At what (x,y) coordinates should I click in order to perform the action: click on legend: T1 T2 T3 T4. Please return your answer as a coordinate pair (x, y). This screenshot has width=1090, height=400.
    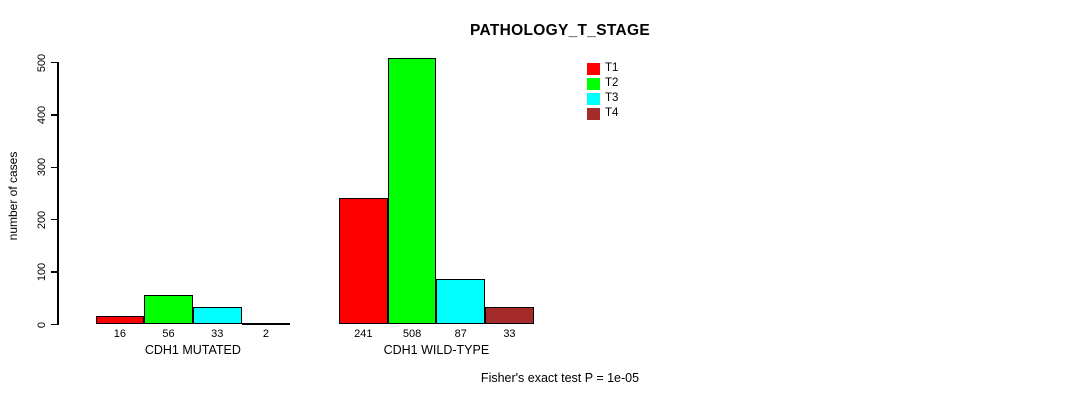
    Looking at the image, I should click on (602, 91).